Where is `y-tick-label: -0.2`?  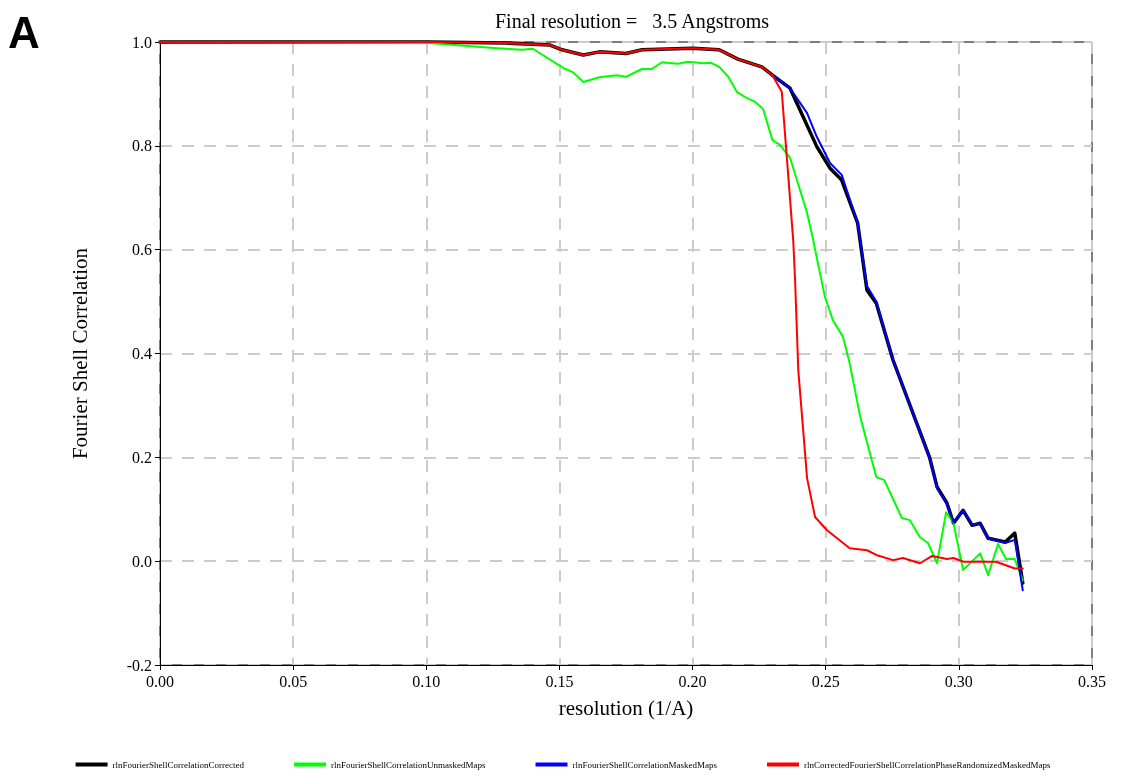
y-tick-label: -0.2 is located at coordinates (139, 665).